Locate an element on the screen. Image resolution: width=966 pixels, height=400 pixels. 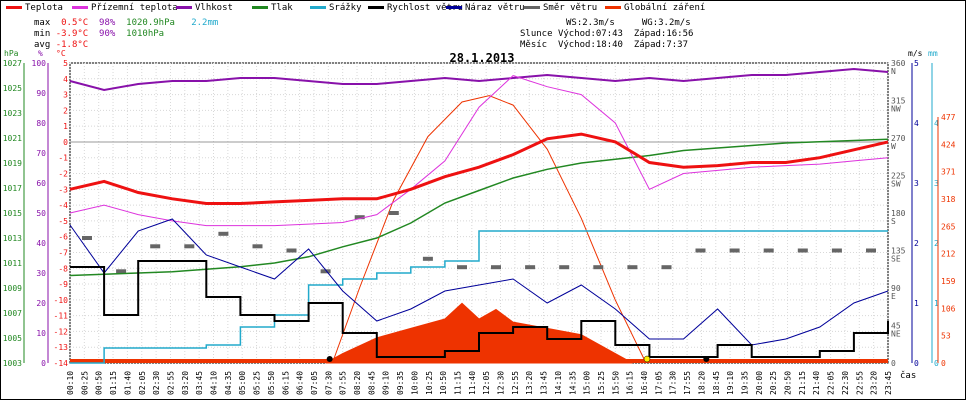
tick-label-ms: 2 is located at coordinates (916, 243).